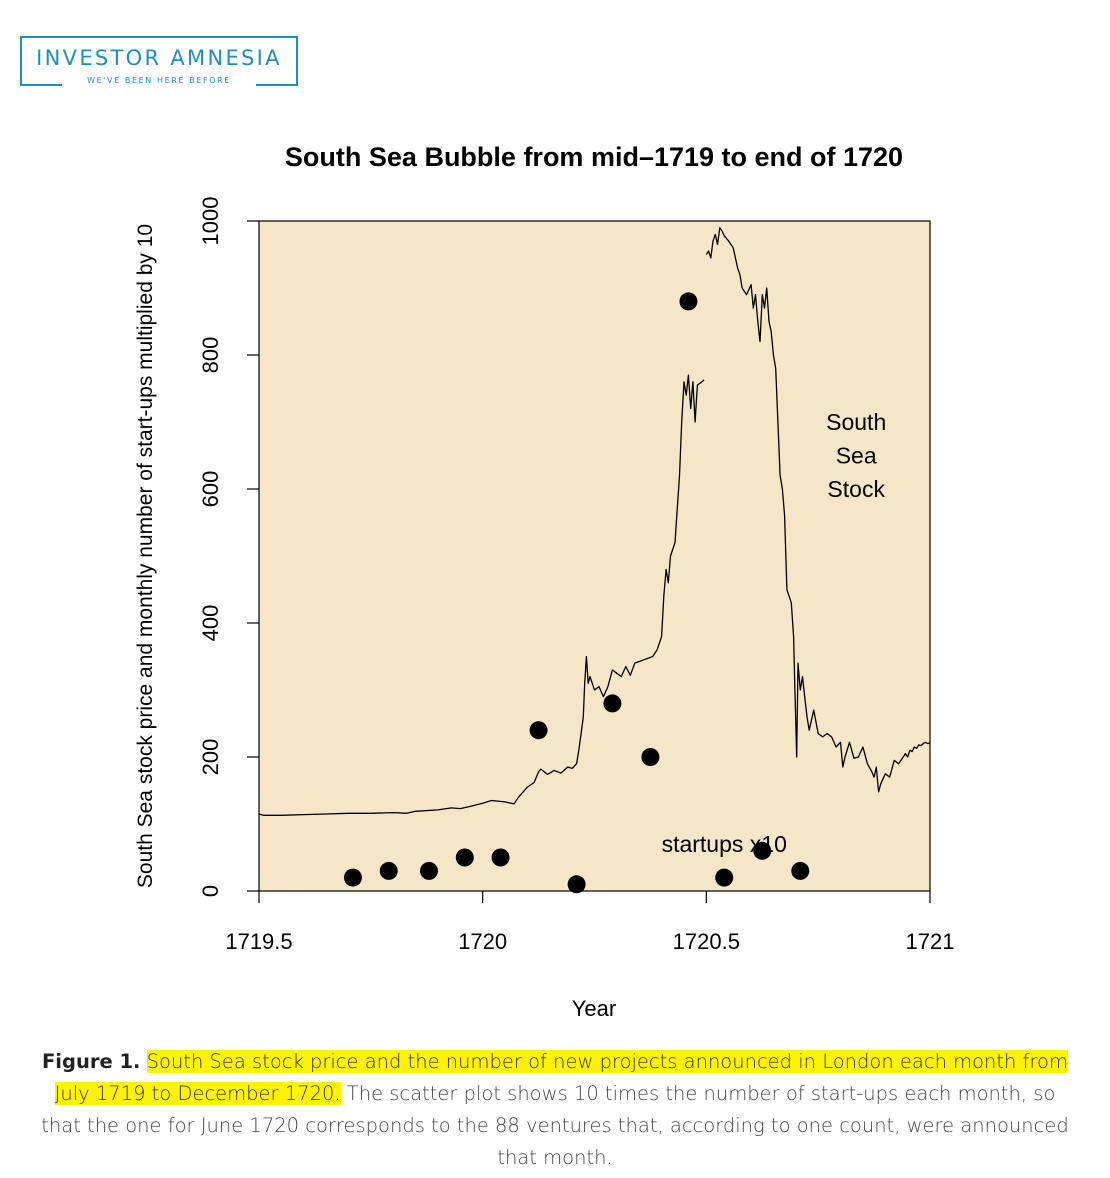 The width and height of the screenshot is (1110, 1178). I want to click on figure-label: Figure 1., so click(91, 1061).